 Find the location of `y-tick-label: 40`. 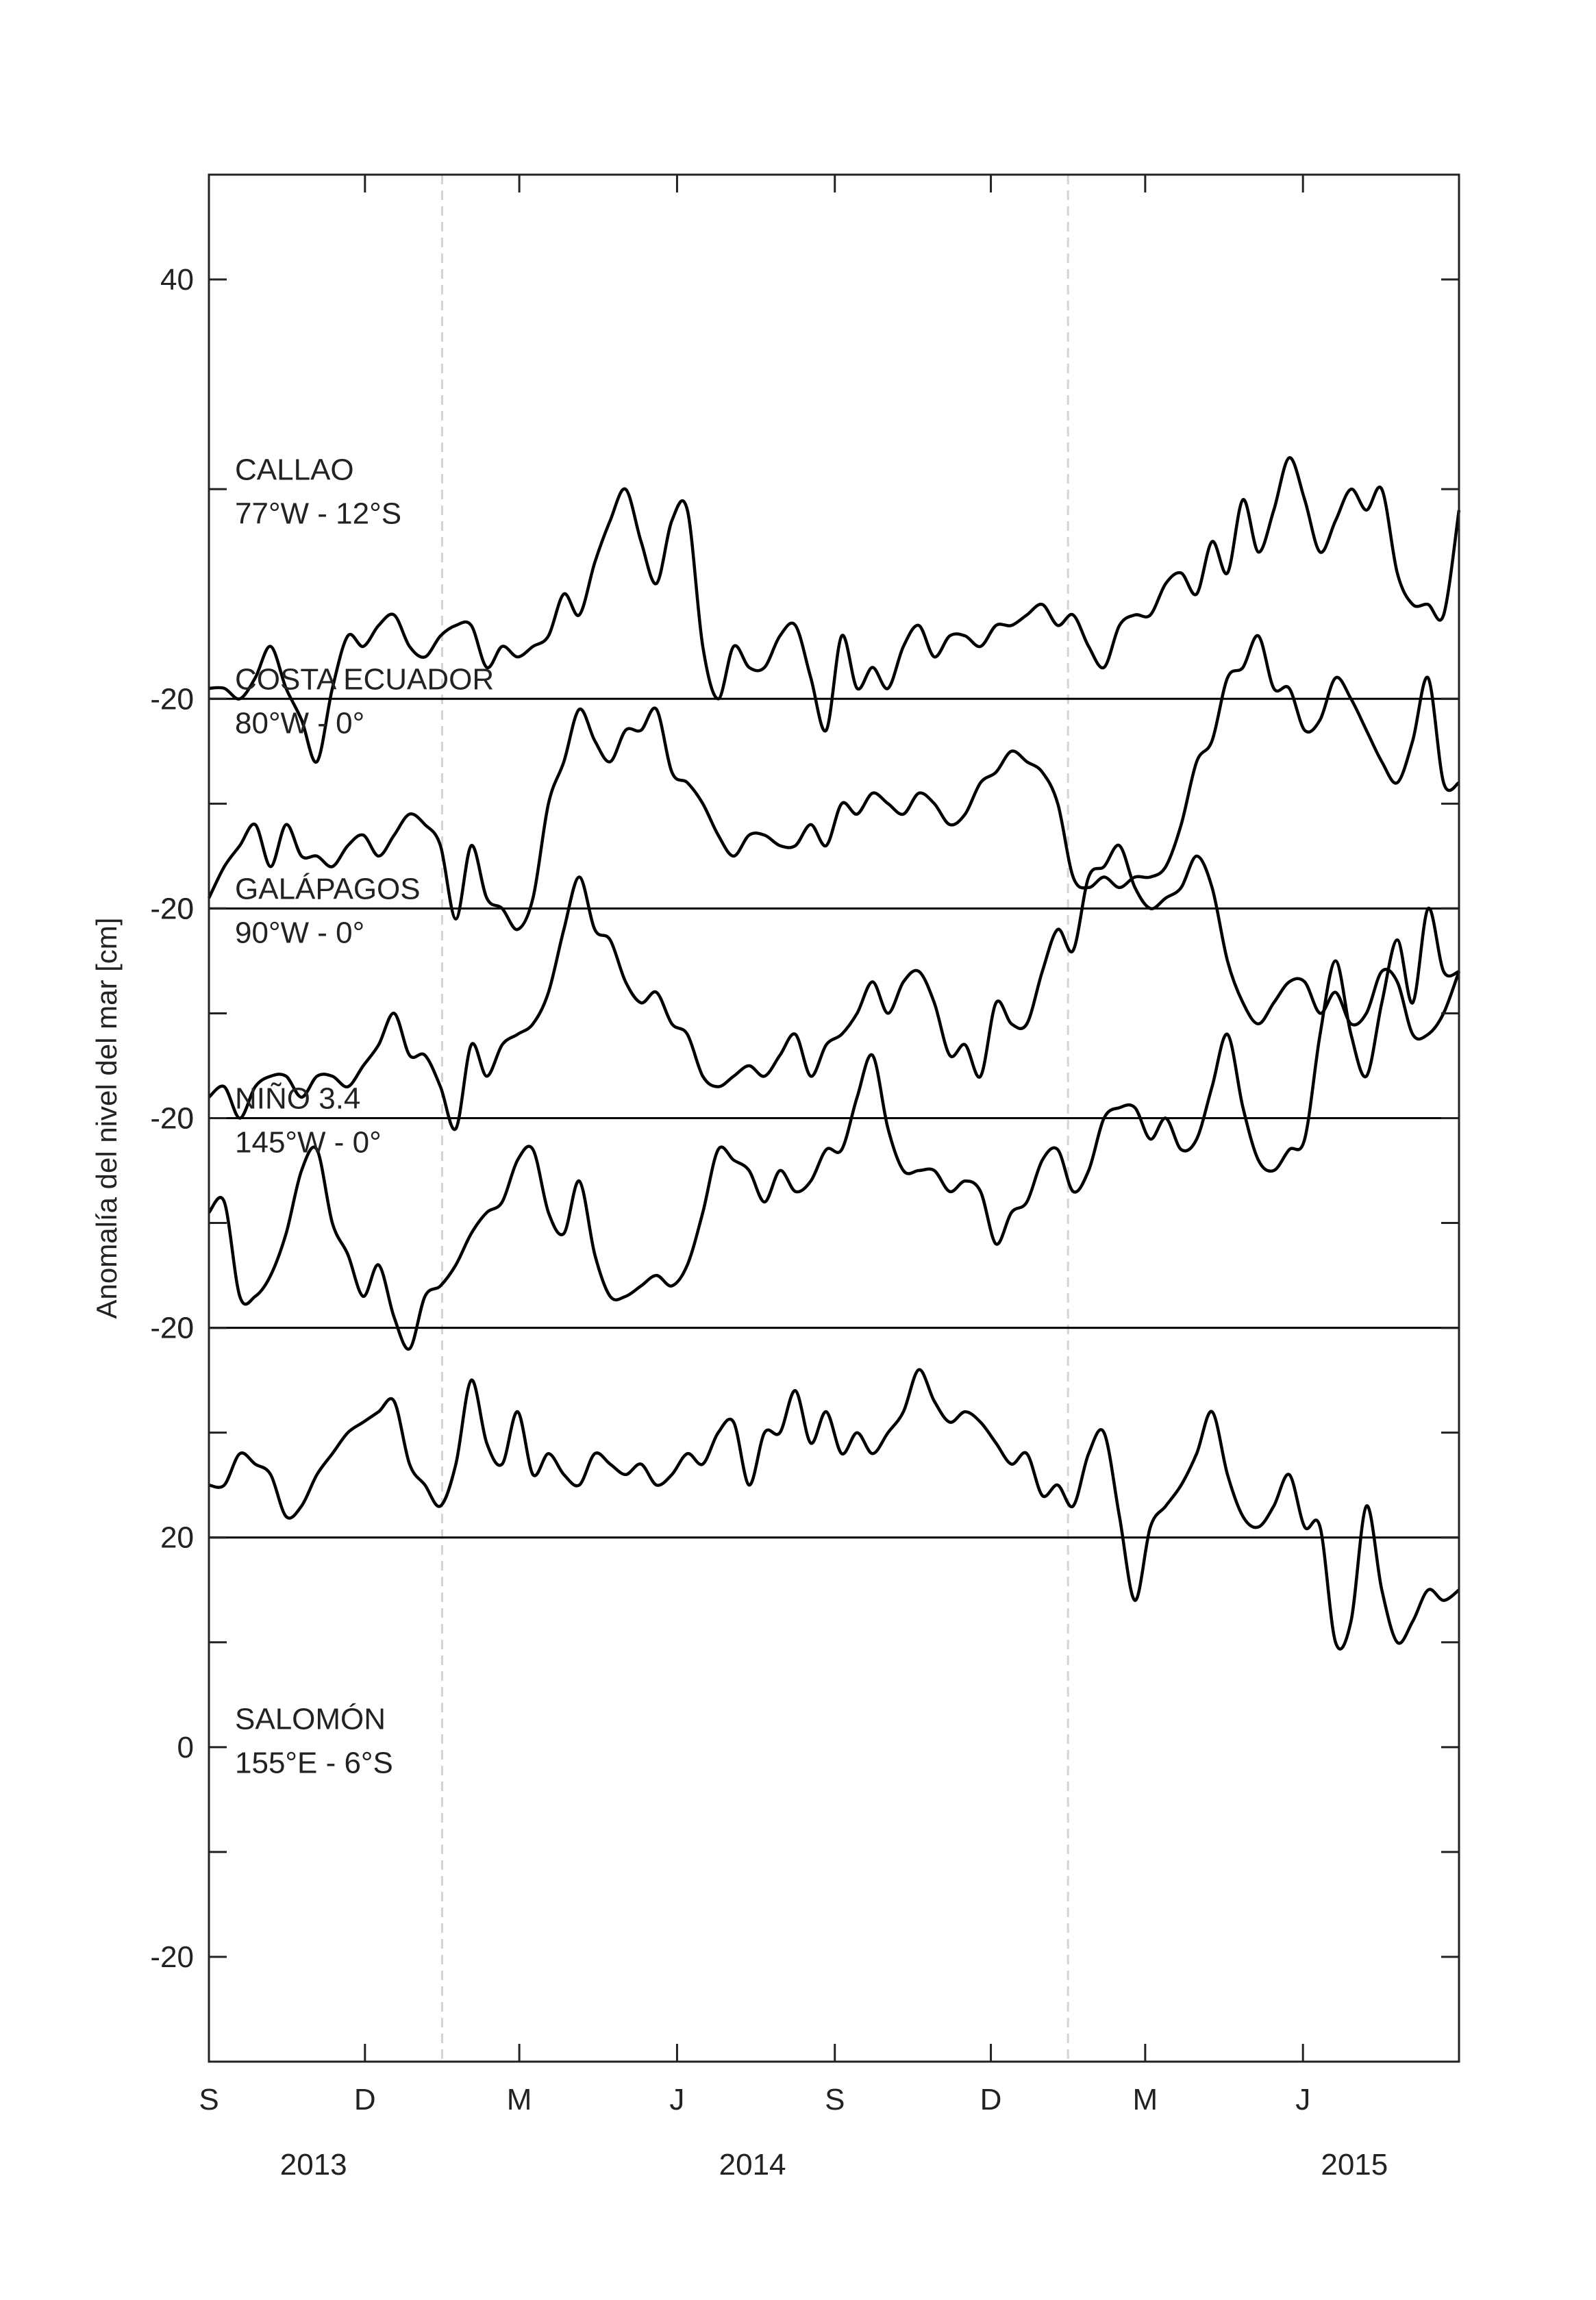

y-tick-label: 40 is located at coordinates (177, 280).